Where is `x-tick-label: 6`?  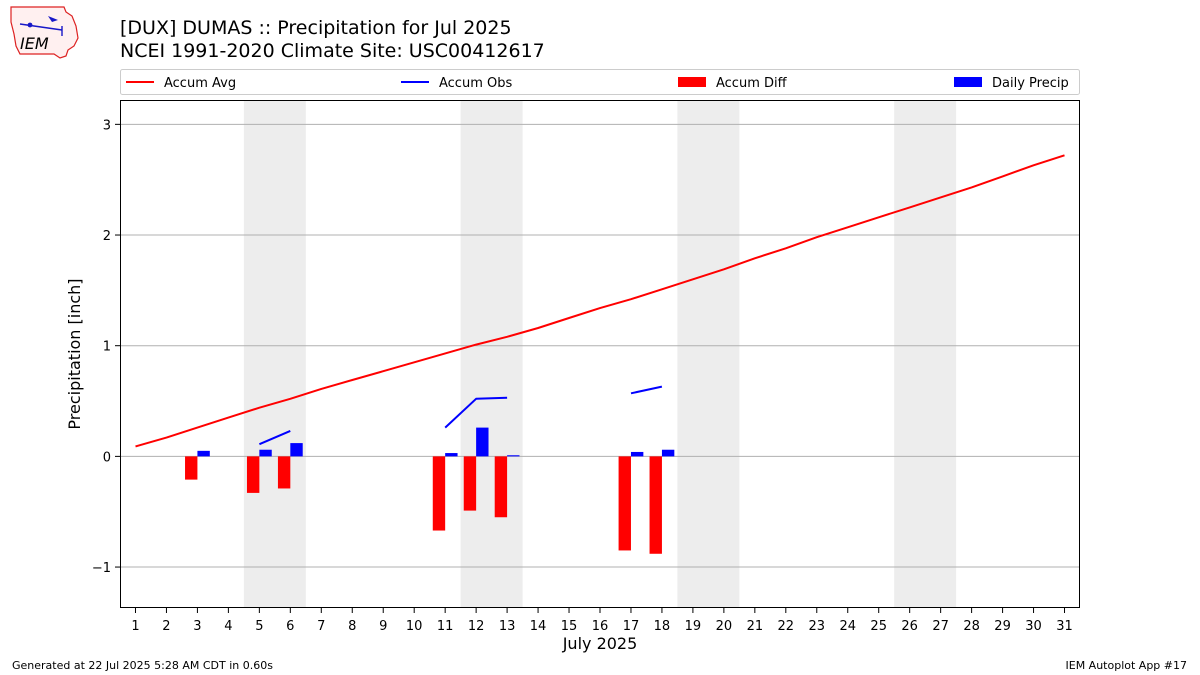
x-tick-label: 6 is located at coordinates (290, 626).